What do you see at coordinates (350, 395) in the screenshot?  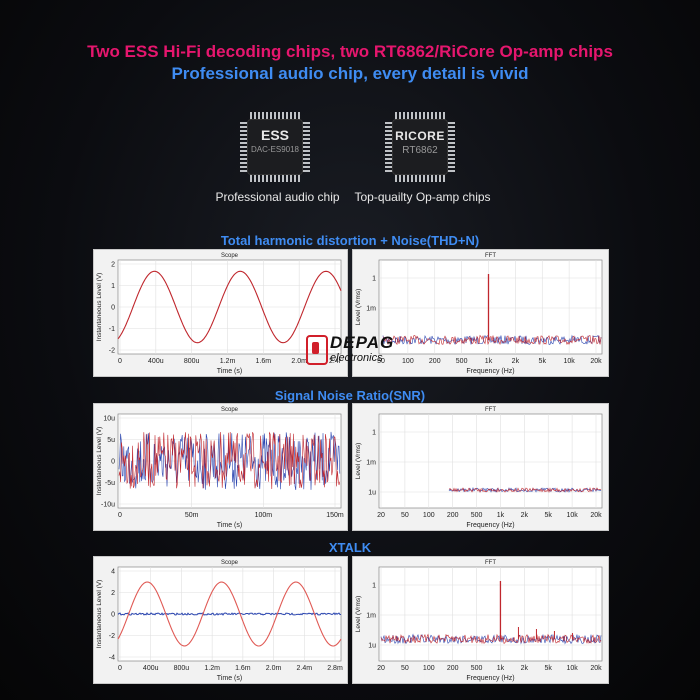 I see `section-title-snr: Signal Noise Ratio(SNR)` at bounding box center [350, 395].